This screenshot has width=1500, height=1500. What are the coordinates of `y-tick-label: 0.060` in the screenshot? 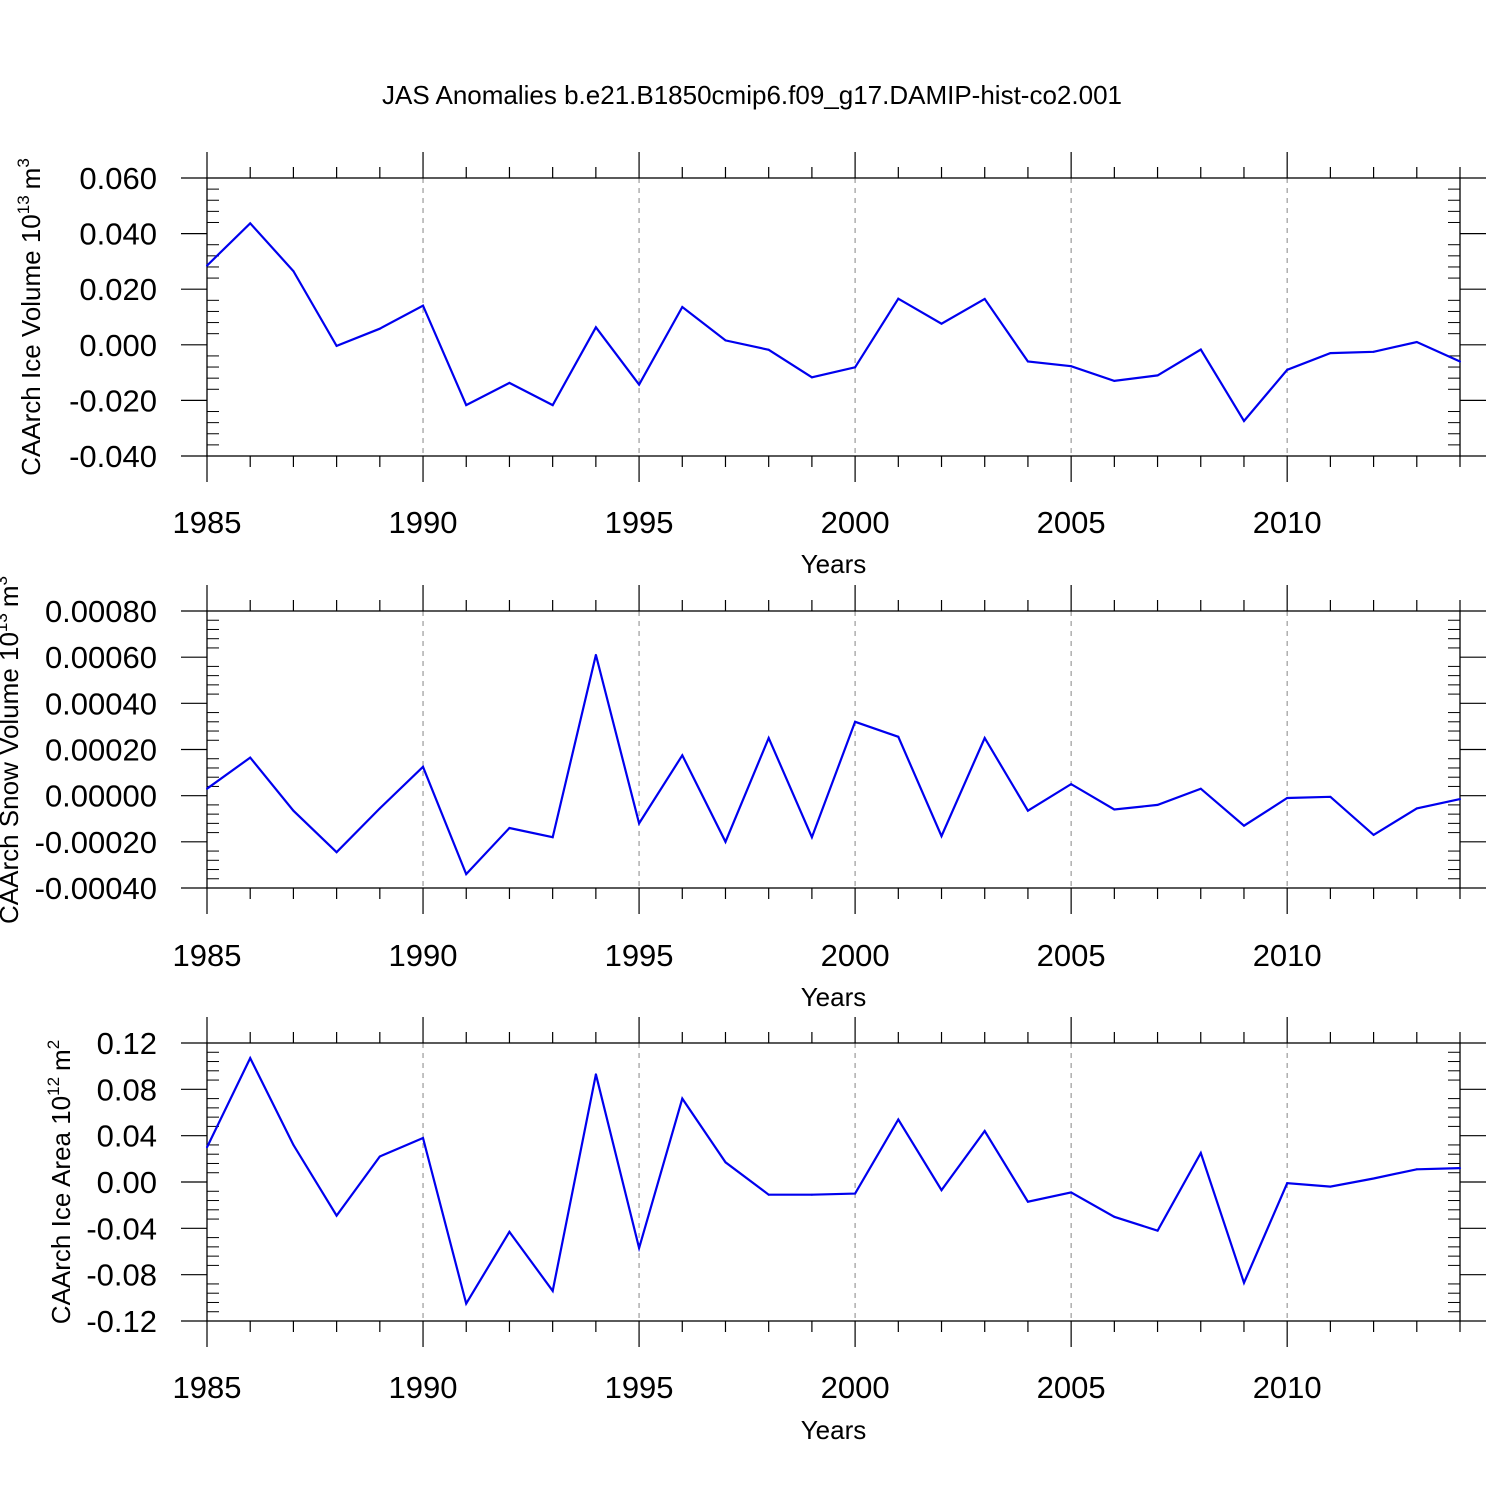 It's located at (118, 178).